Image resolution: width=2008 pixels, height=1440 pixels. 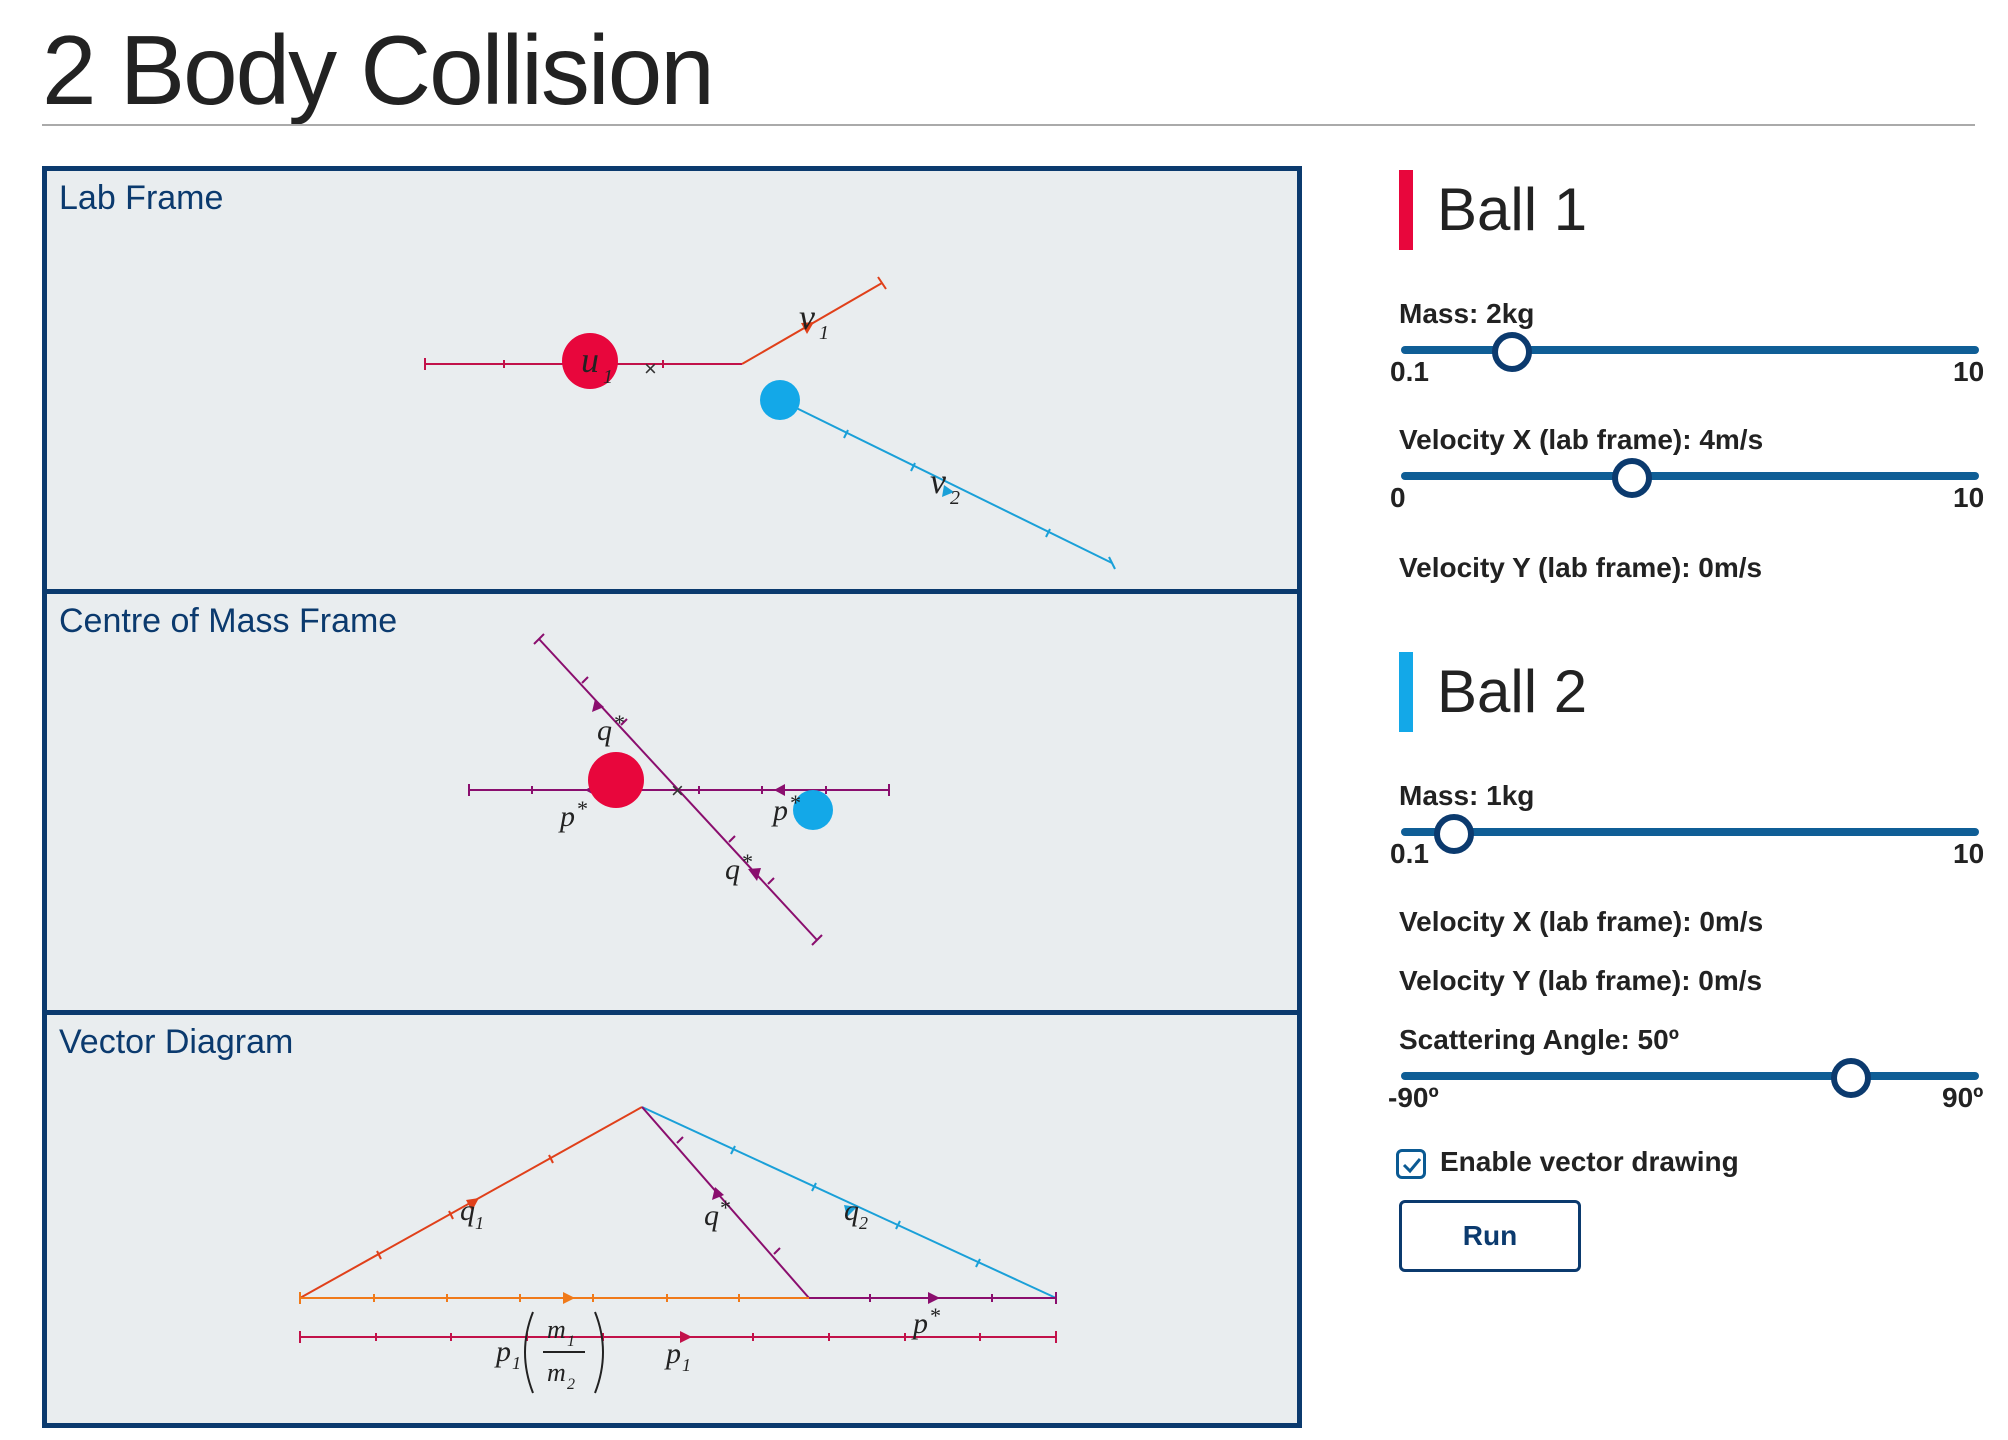 What do you see at coordinates (863, 1223) in the screenshot?
I see `q2-subscript: 2` at bounding box center [863, 1223].